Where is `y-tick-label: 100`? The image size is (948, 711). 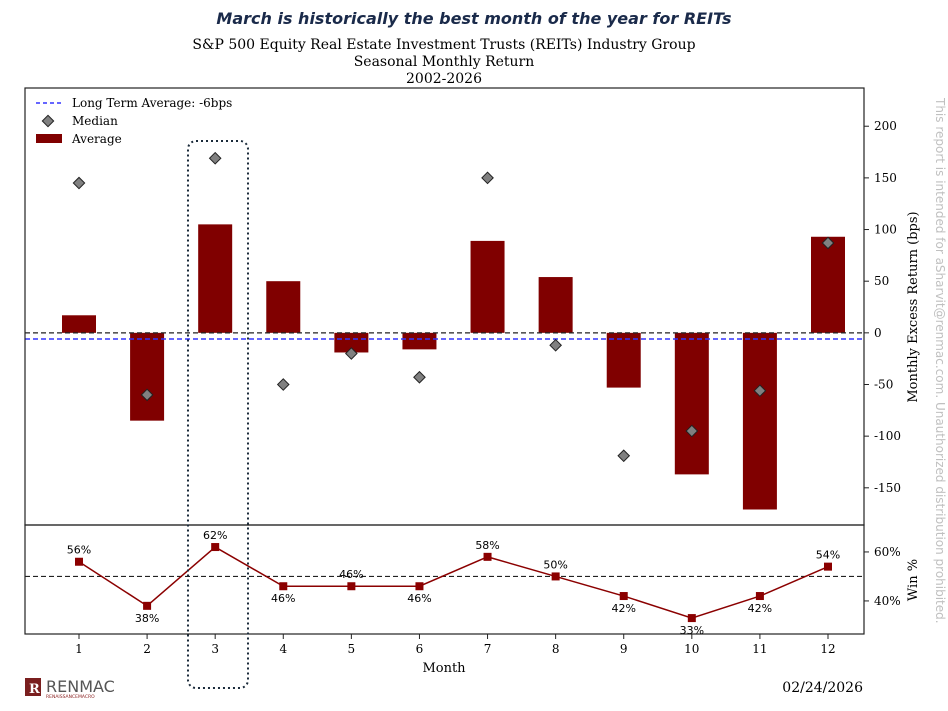
y-tick-label: 100 is located at coordinates (885, 230).